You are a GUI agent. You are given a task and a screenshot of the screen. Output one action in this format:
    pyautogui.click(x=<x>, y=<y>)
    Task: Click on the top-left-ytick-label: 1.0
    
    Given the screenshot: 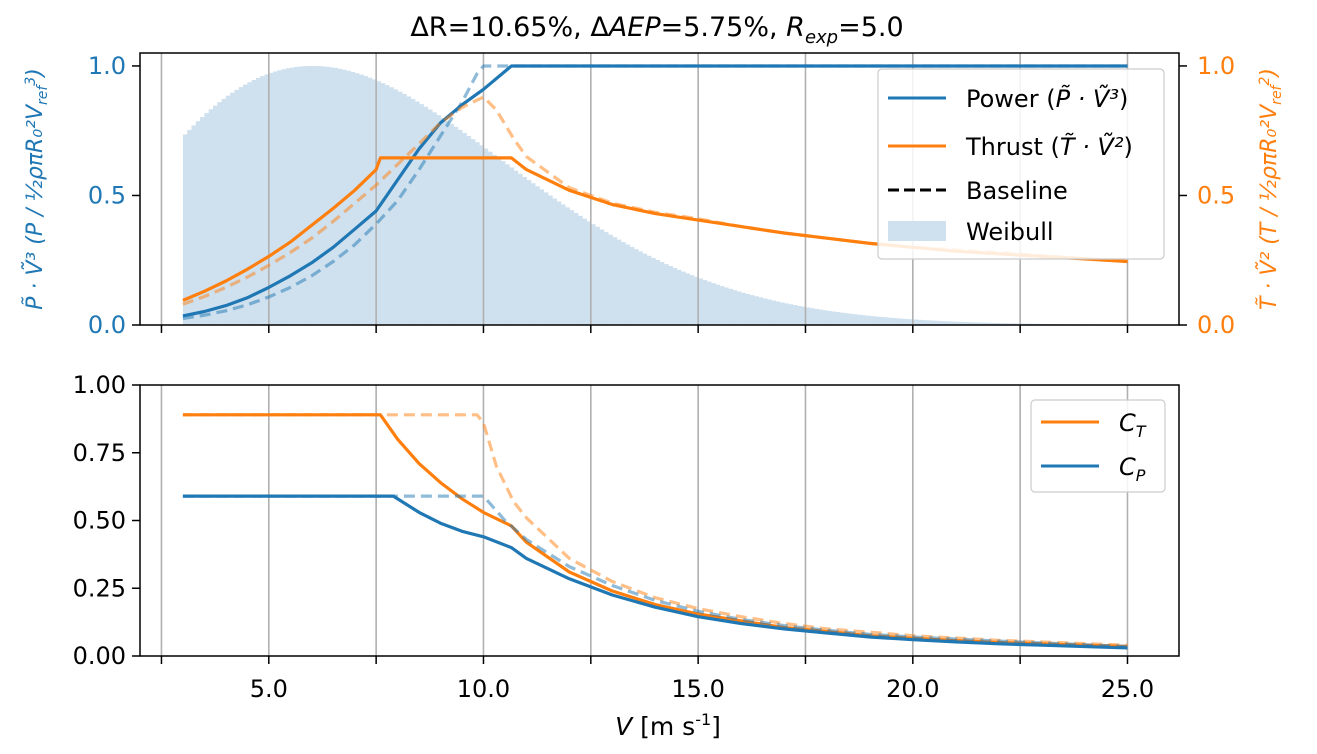 What is the action you would take?
    pyautogui.click(x=107, y=66)
    